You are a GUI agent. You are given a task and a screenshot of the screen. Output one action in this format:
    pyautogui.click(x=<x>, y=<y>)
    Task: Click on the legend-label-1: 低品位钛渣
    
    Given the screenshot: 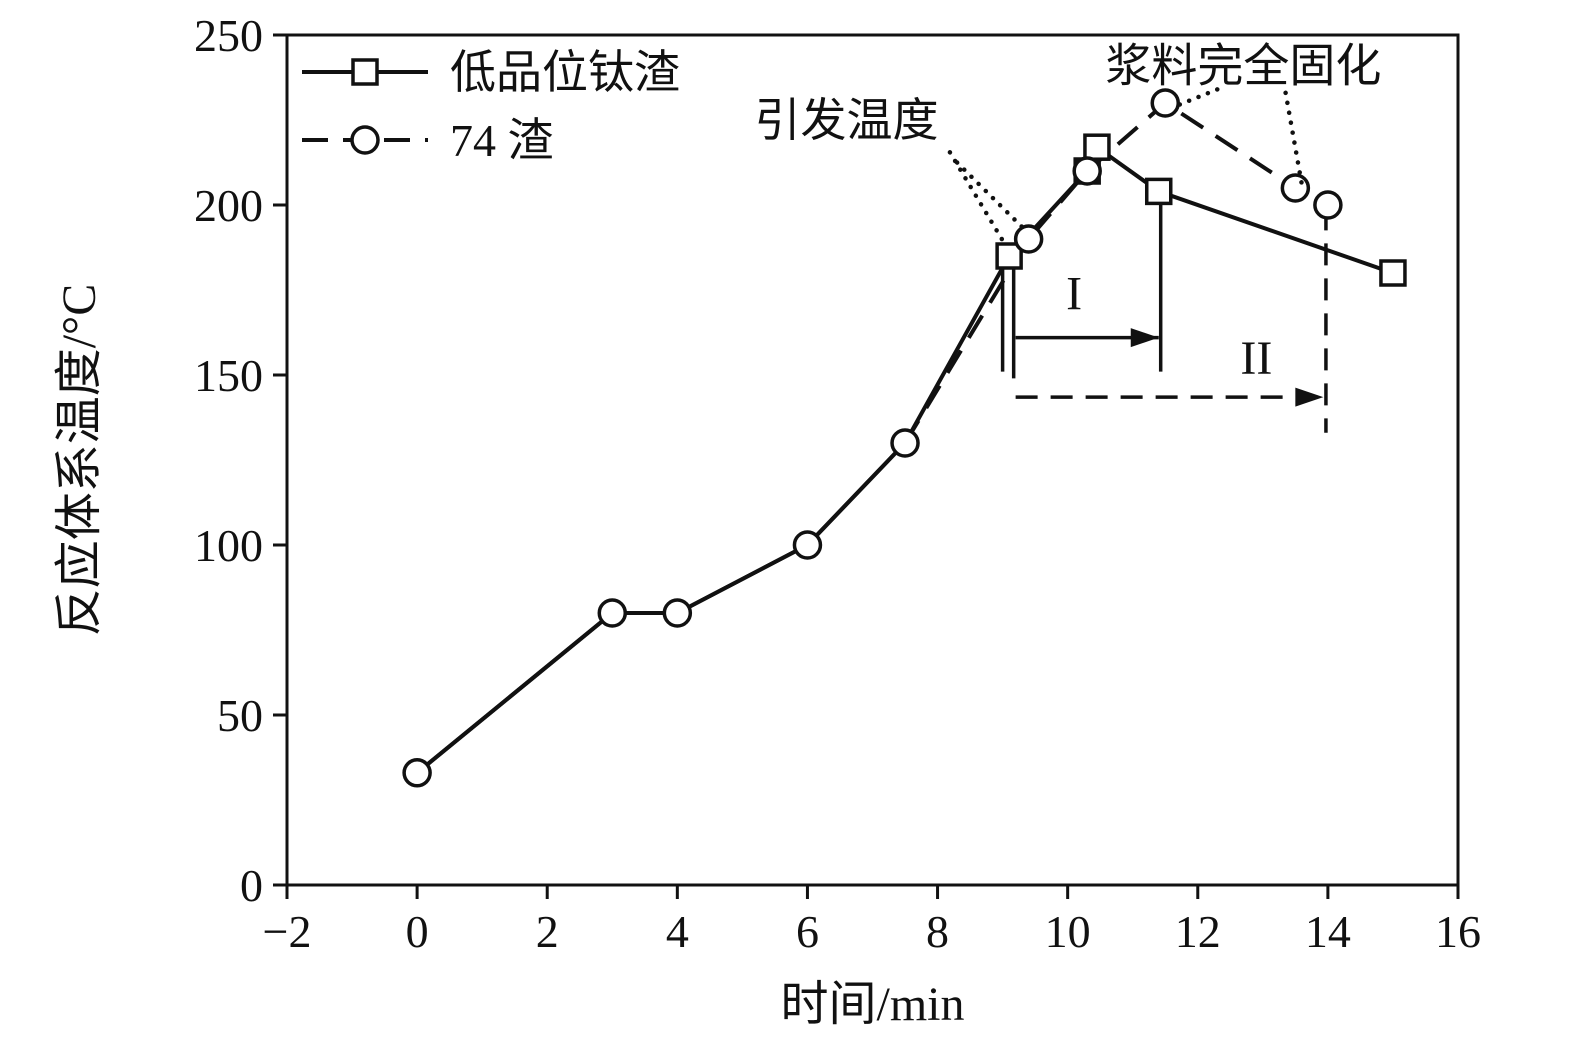 What is the action you would take?
    pyautogui.click(x=565, y=72)
    